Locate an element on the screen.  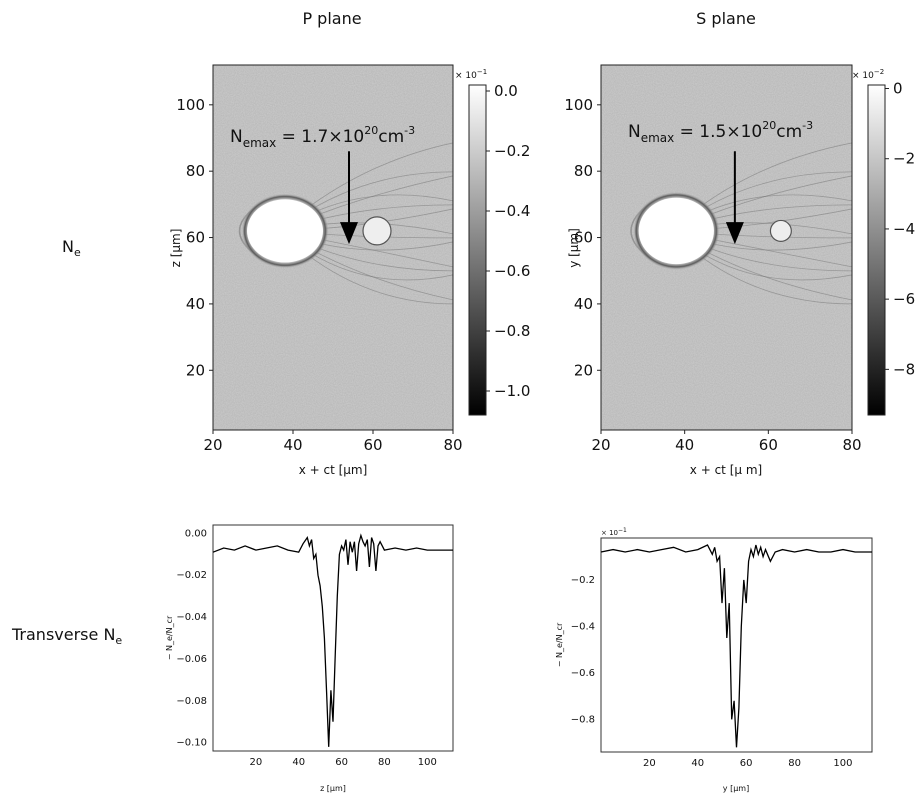
p-map-xtick-label: 20 is located at coordinates (212, 445).